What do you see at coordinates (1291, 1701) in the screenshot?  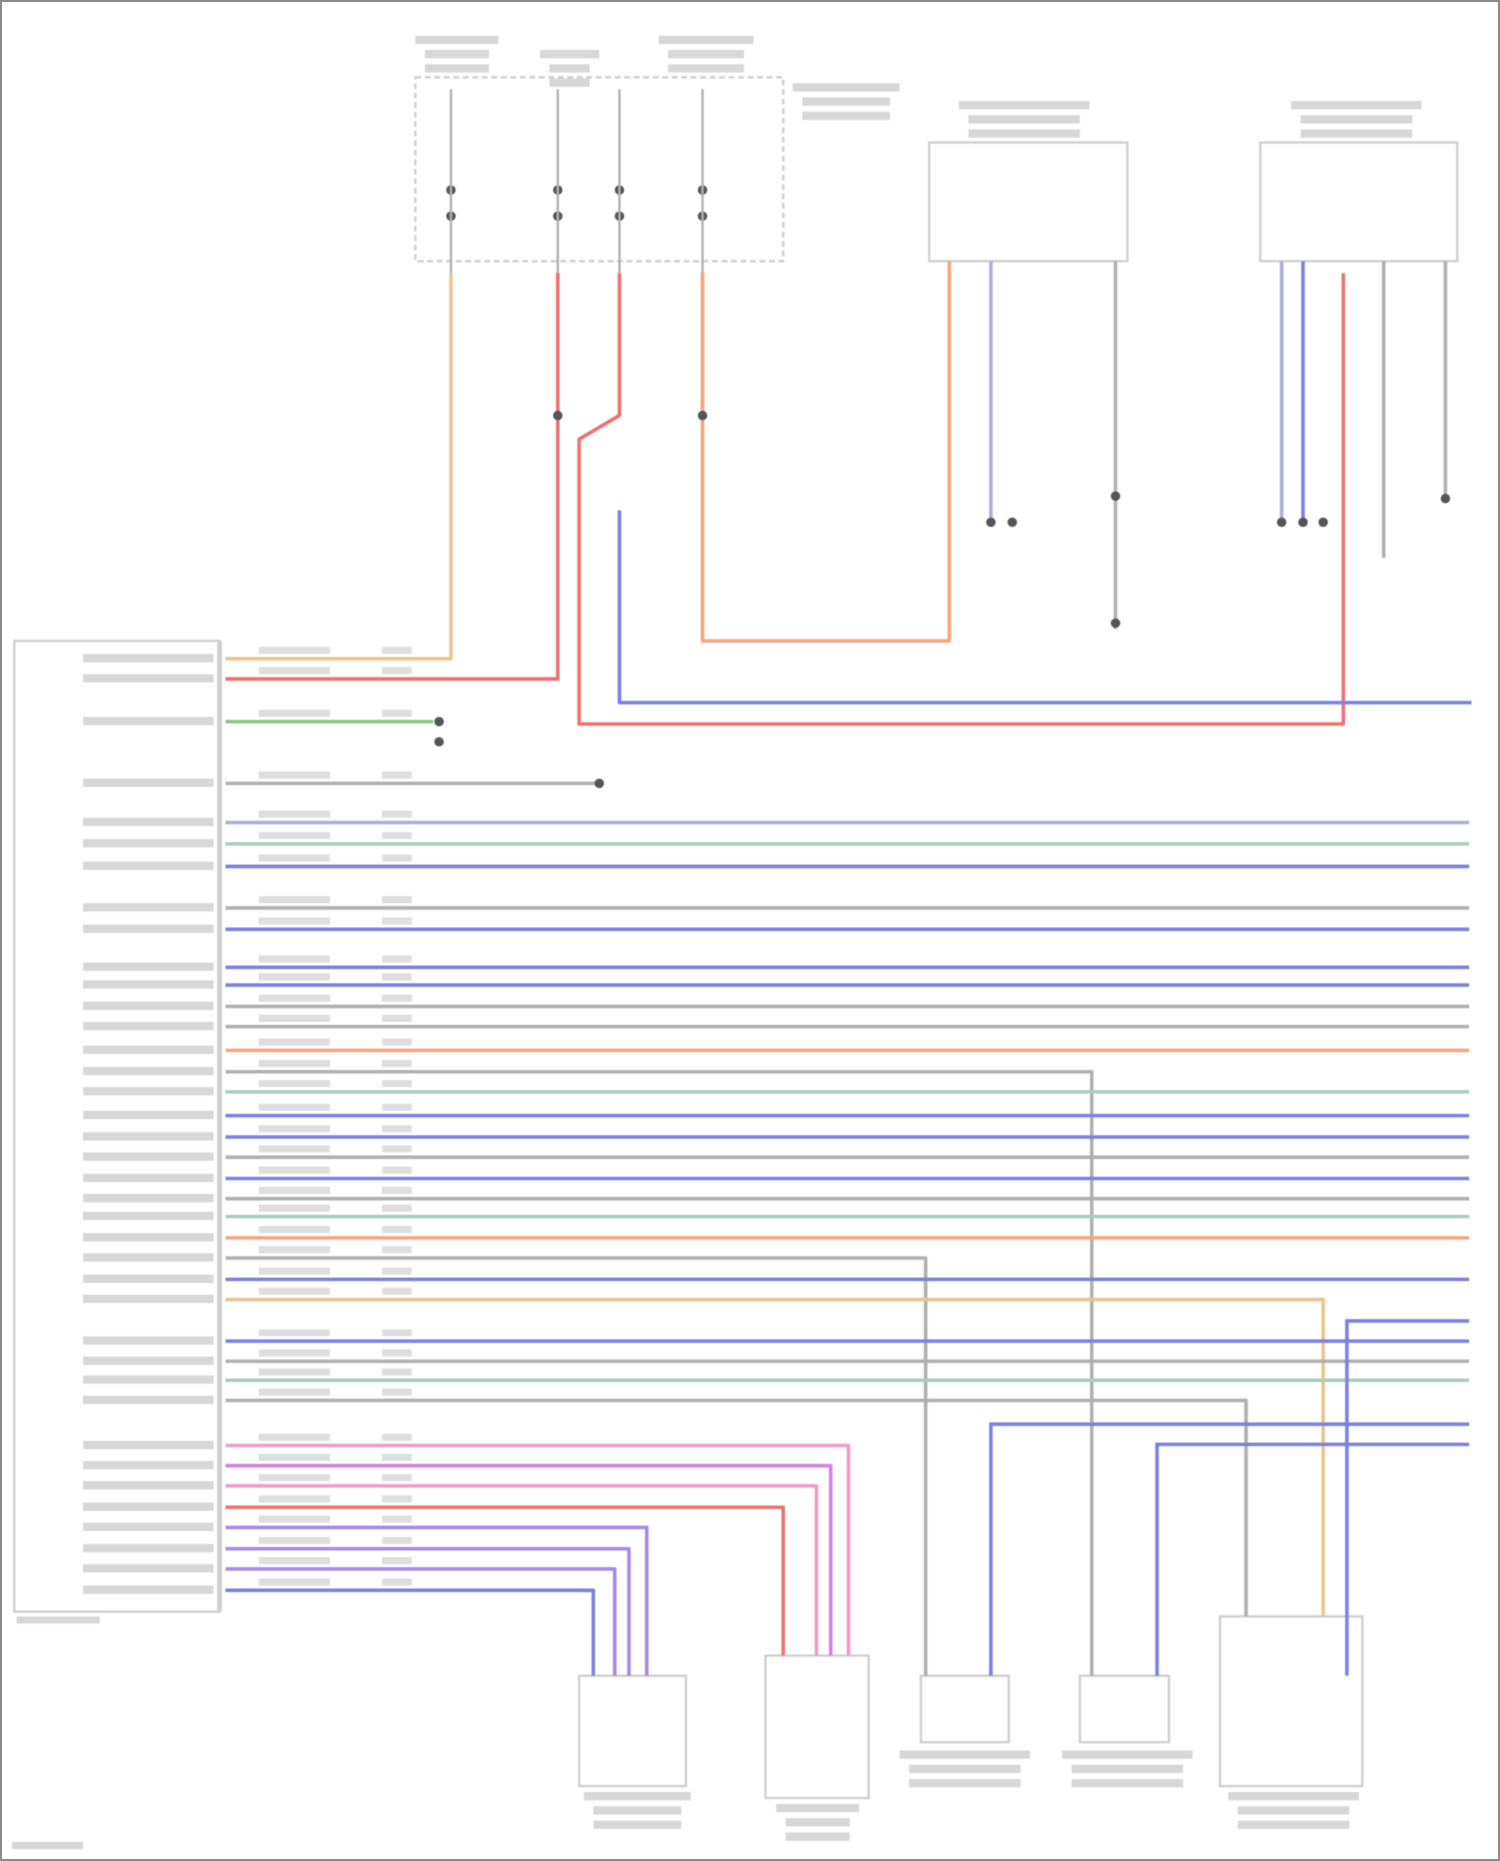 I see `bottom-actuator-box` at bounding box center [1291, 1701].